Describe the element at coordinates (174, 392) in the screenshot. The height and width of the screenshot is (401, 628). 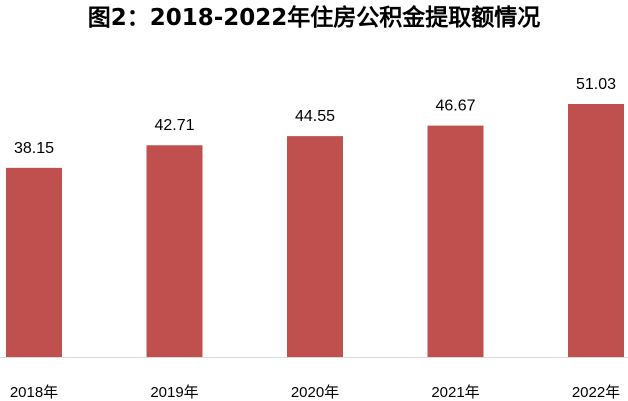
I see `x-tick-label-1: 2019年` at that location.